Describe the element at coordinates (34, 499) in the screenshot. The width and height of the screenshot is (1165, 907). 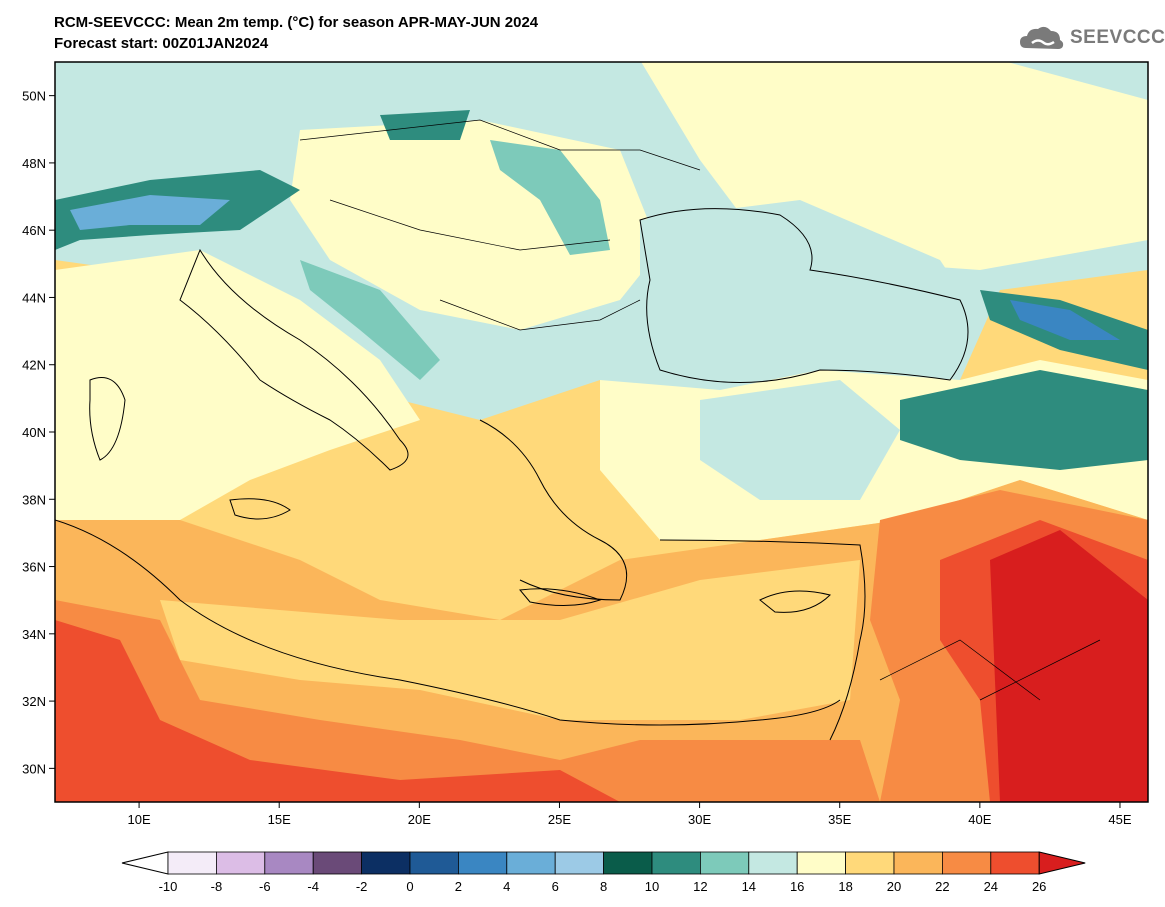
I see `lat-tick-label: 38N` at that location.